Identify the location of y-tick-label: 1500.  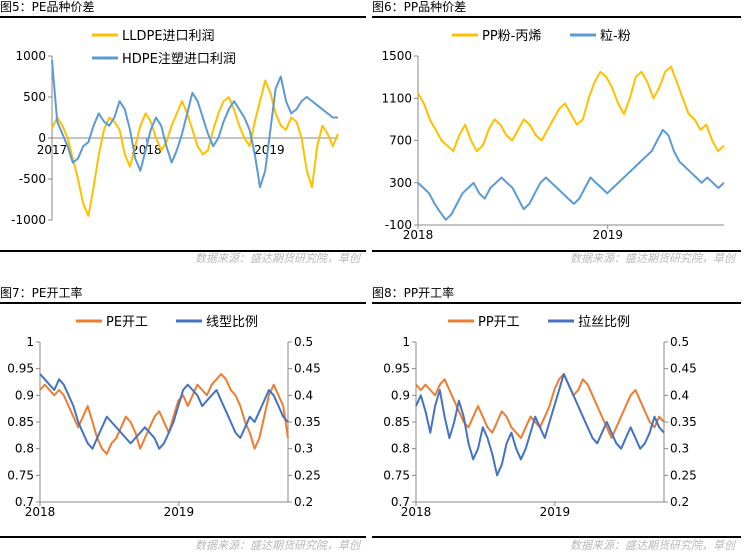
(396, 56).